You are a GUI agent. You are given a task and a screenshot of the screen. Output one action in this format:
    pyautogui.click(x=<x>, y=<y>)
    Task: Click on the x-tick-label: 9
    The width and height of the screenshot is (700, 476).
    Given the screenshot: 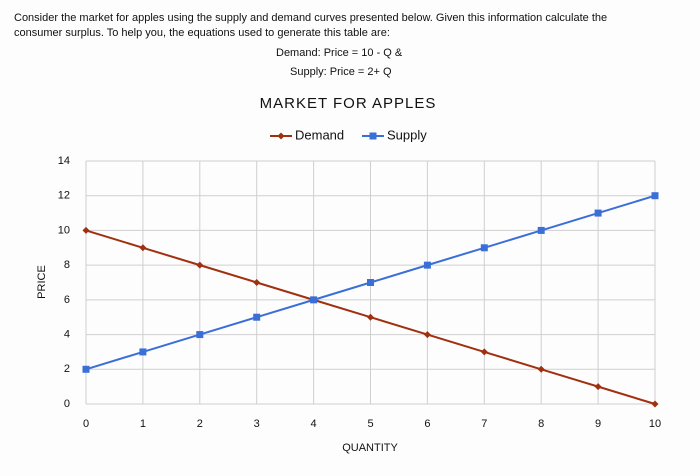 What is the action you would take?
    pyautogui.click(x=598, y=424)
    